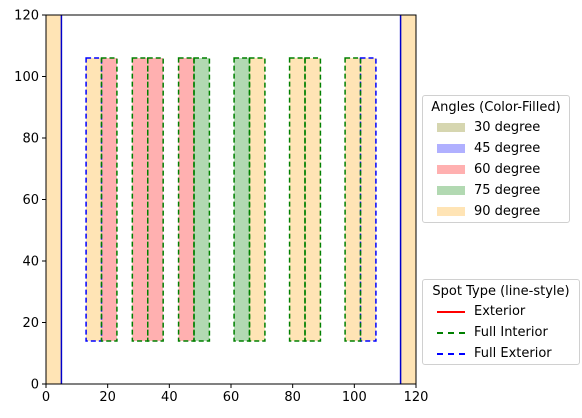 The height and width of the screenshot is (418, 582). What do you see at coordinates (511, 332) in the screenshot?
I see `legend-spot-label: Full Interior` at bounding box center [511, 332].